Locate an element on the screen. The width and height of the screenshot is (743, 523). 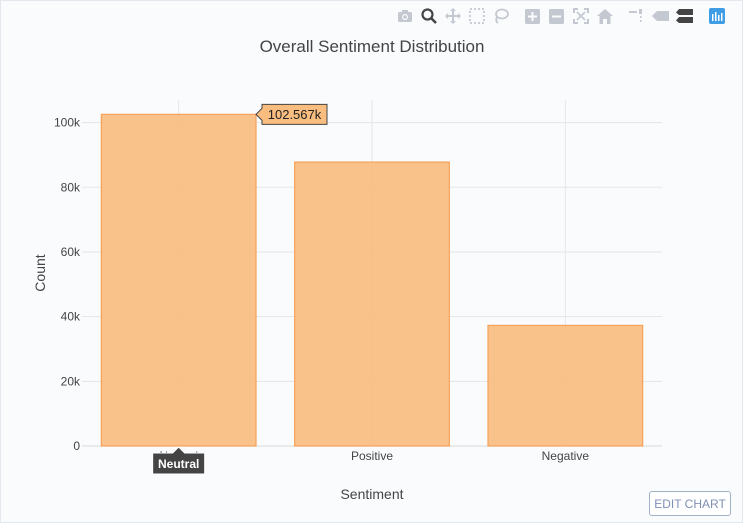
bar-negative is located at coordinates (565, 385).